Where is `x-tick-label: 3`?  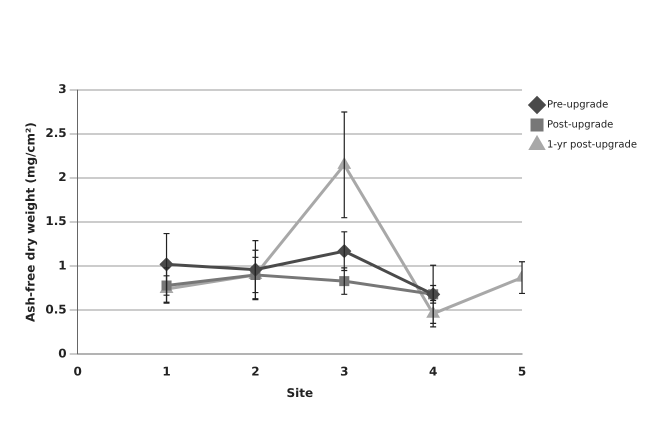 x-tick-label: 3 is located at coordinates (344, 371).